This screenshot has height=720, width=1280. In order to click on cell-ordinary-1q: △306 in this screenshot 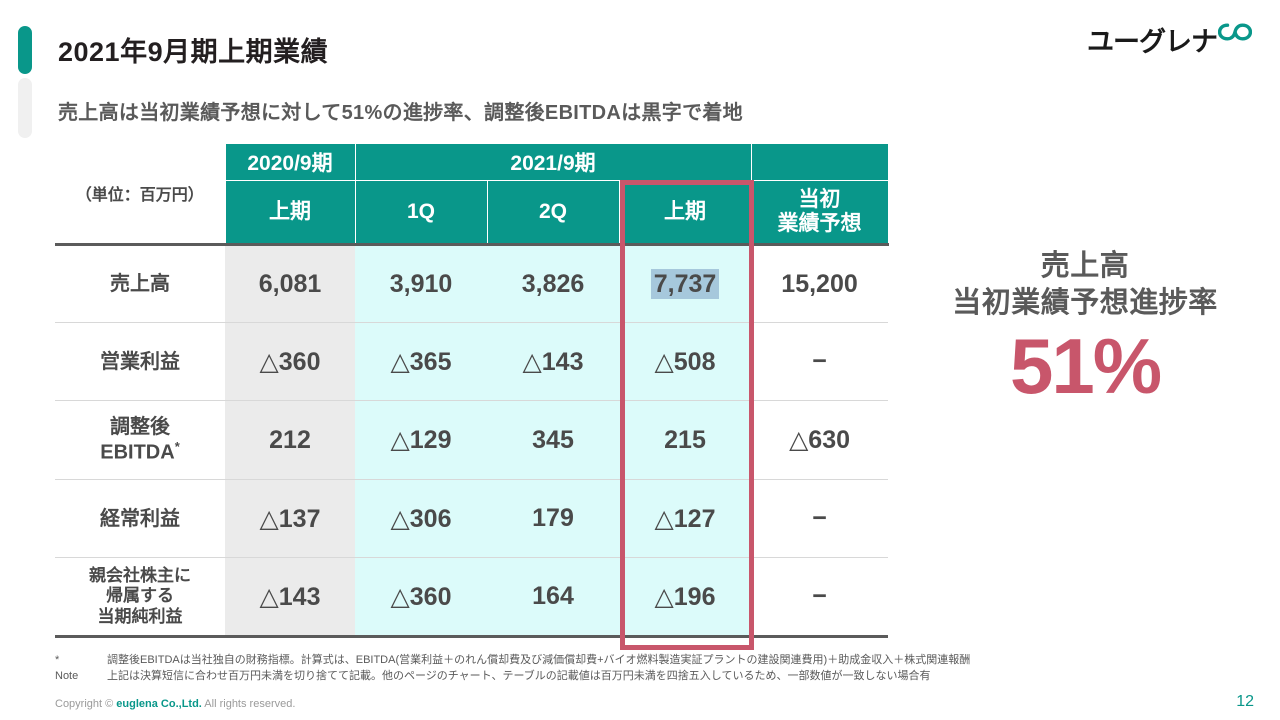, I will do `click(421, 518)`.